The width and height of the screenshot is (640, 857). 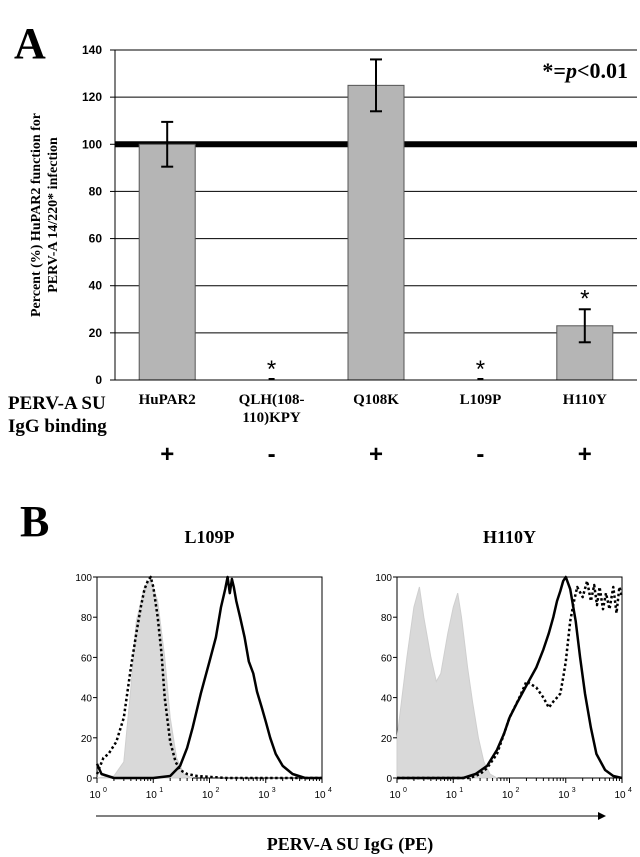 What do you see at coordinates (57, 426) in the screenshot?
I see `binding-row-label: IgG binding` at bounding box center [57, 426].